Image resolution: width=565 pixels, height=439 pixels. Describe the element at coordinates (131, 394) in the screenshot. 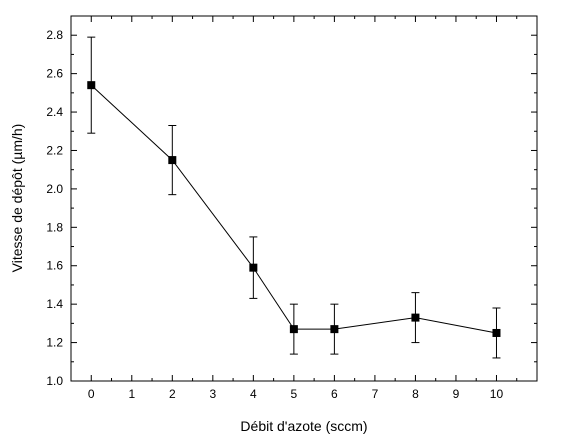

I see `x-tick-label: 1` at that location.